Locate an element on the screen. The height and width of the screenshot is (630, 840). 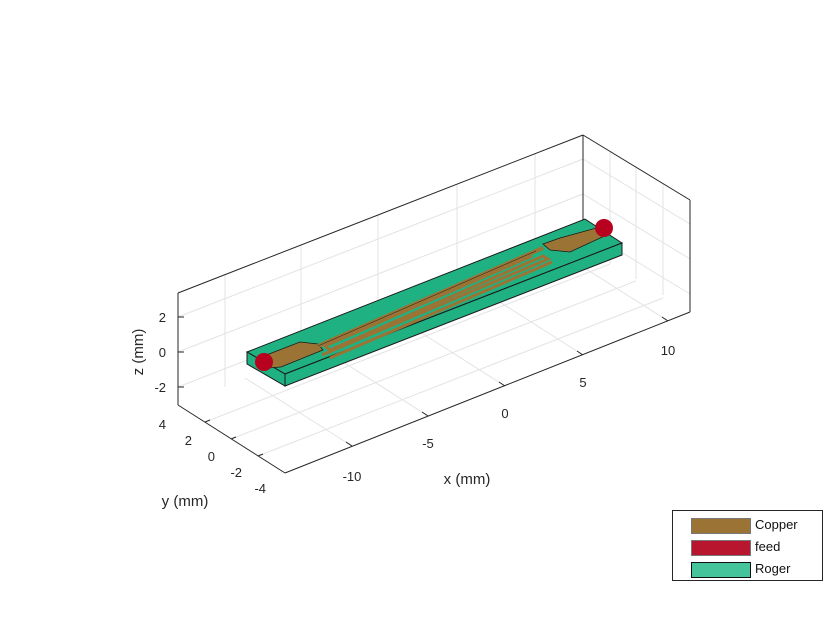
z-axis-label: z (mm) is located at coordinates (138, 352).